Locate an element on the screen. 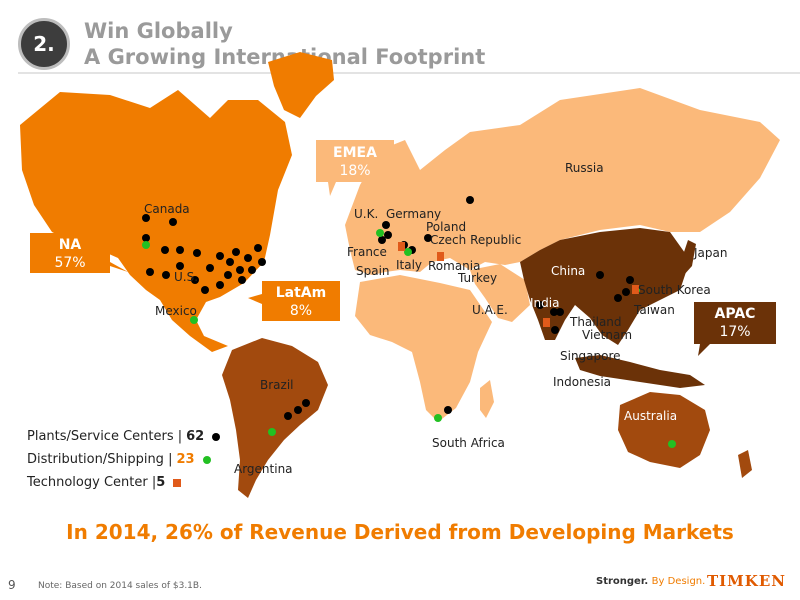 The width and height of the screenshot is (800, 600). na-callout-box is located at coordinates (79, 253).